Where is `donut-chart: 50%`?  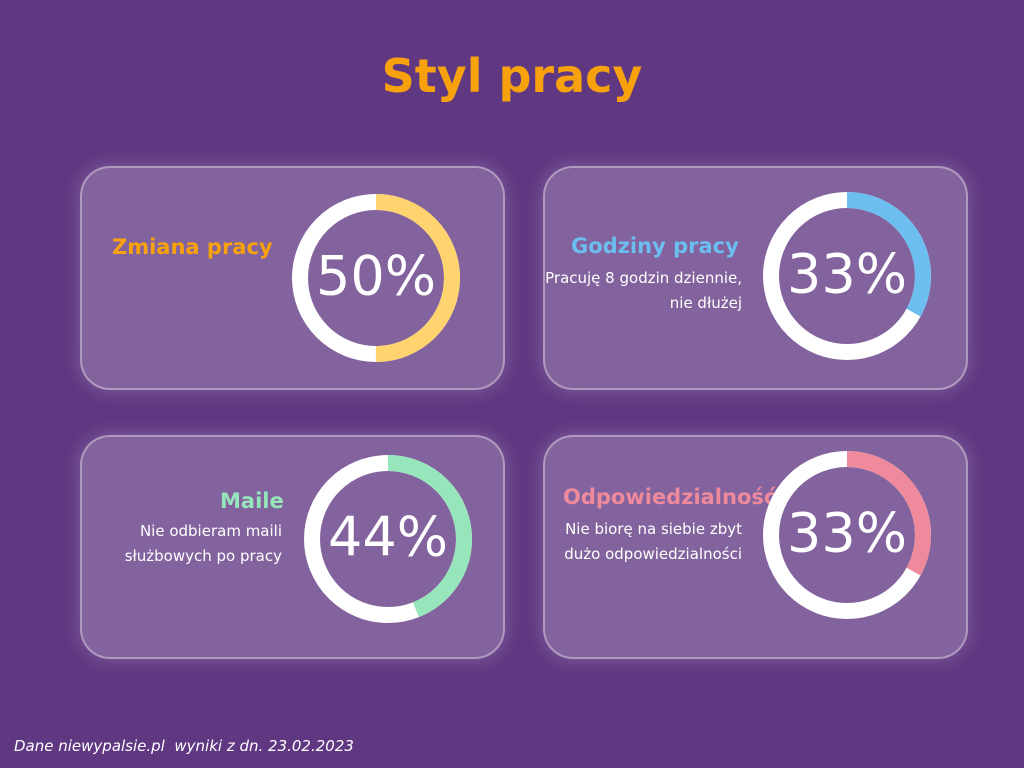 donut-chart: 50% is located at coordinates (376, 278).